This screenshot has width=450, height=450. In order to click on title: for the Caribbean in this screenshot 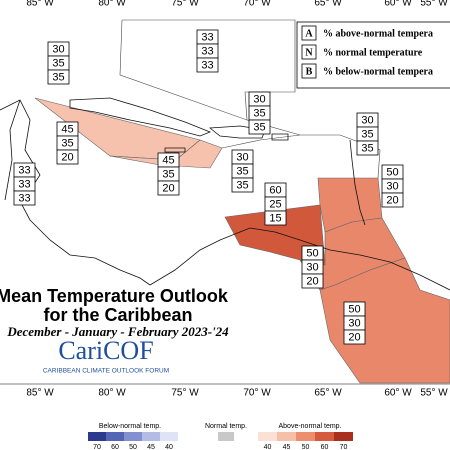, I will do `click(117, 315)`.